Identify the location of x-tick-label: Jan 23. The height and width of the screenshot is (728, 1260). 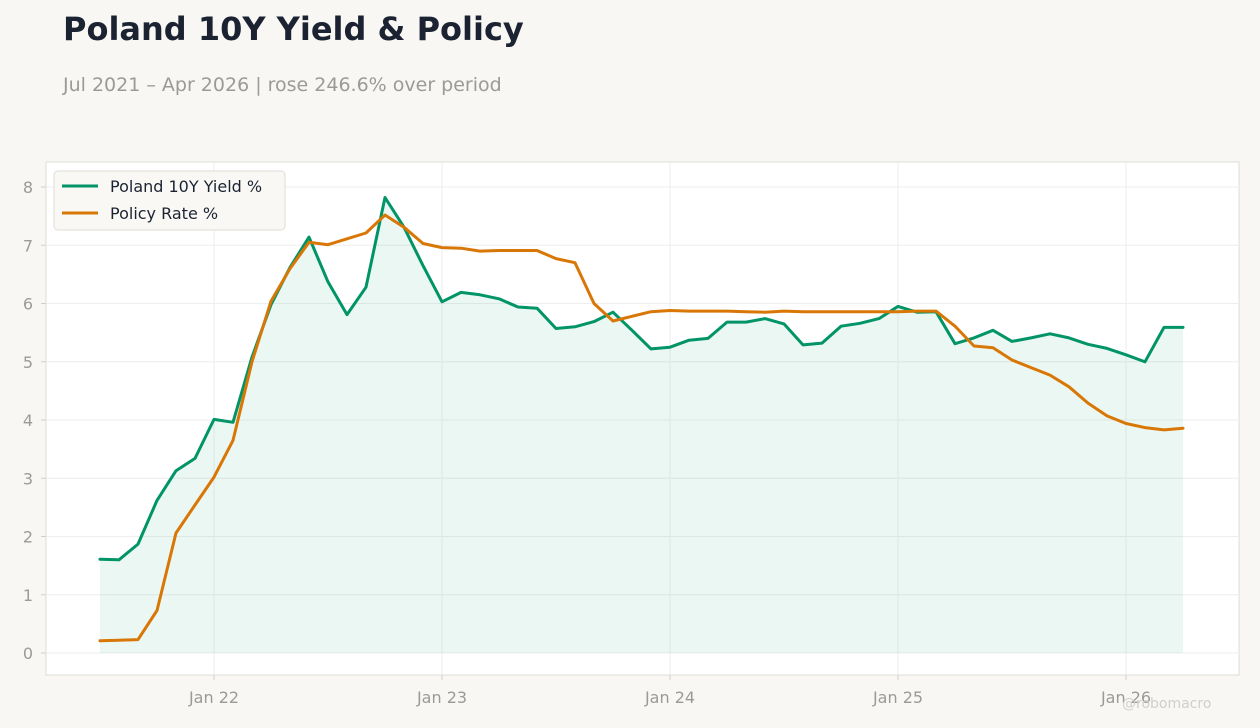
(441, 697).